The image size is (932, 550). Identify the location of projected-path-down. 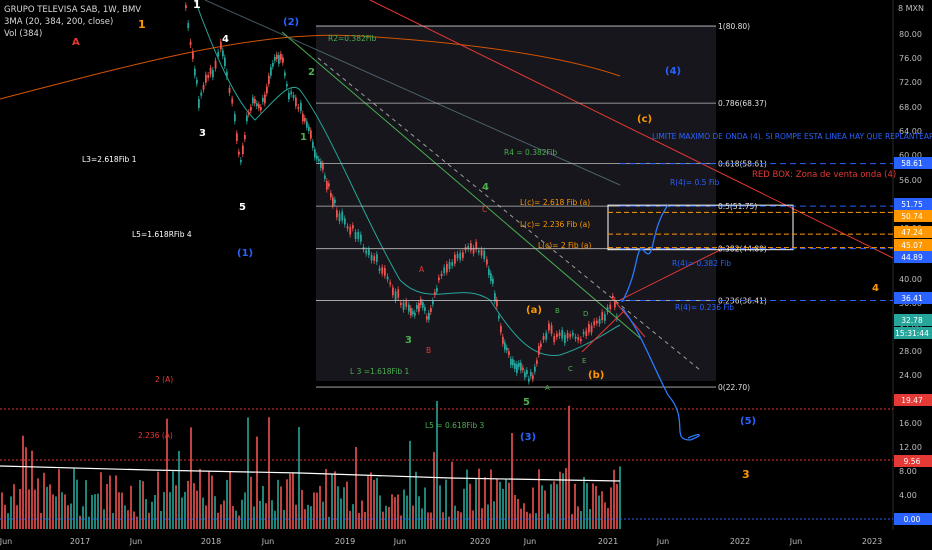
(660, 374).